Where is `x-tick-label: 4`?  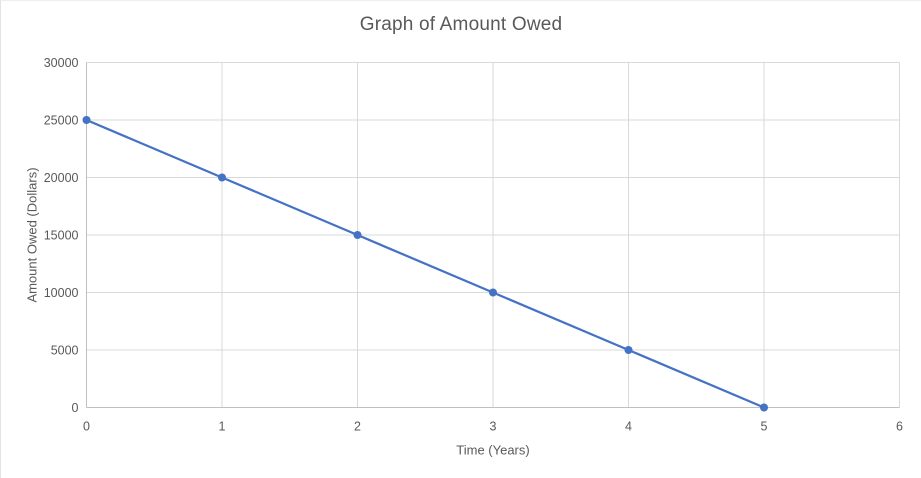 x-tick-label: 4 is located at coordinates (628, 427).